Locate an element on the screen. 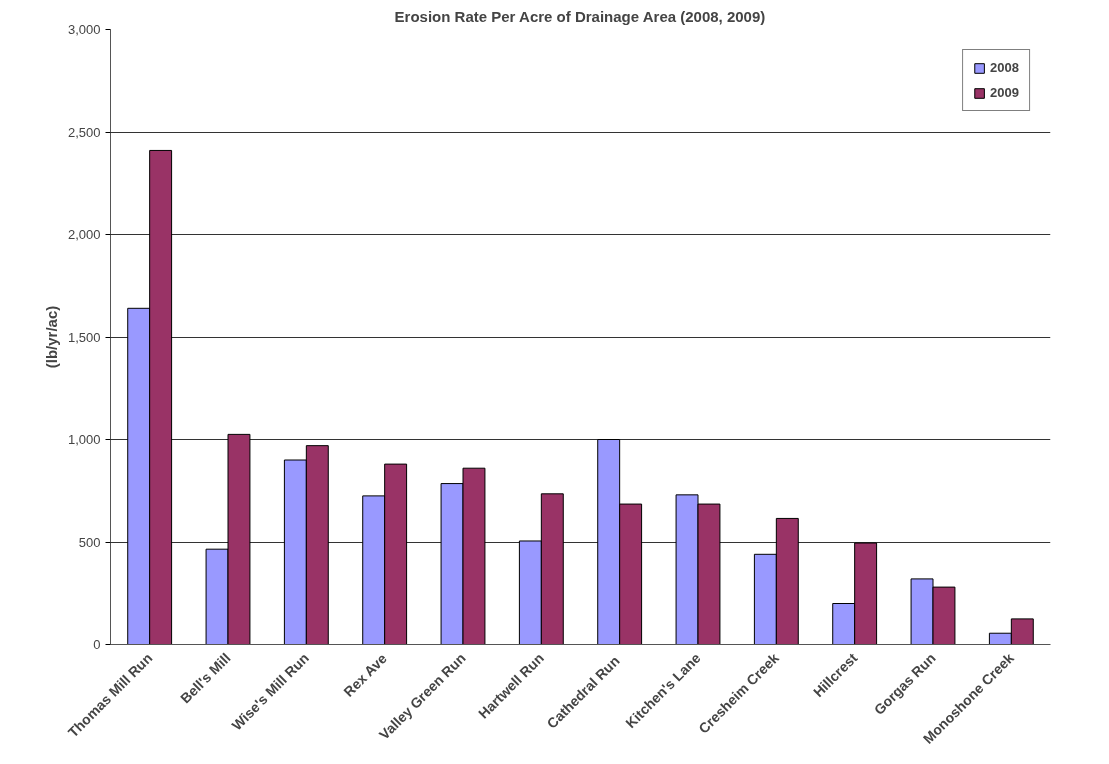  y-tick-label: 500 is located at coordinates (89, 542).